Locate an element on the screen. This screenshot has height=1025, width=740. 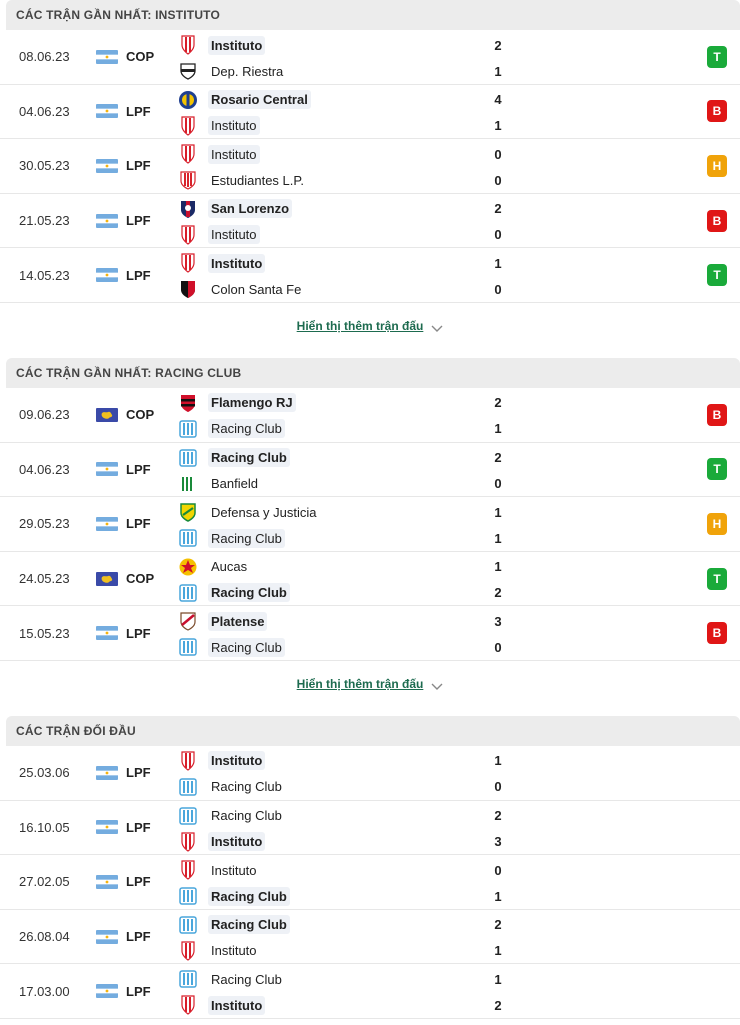
home-team: Platense is located at coordinates (223, 621).